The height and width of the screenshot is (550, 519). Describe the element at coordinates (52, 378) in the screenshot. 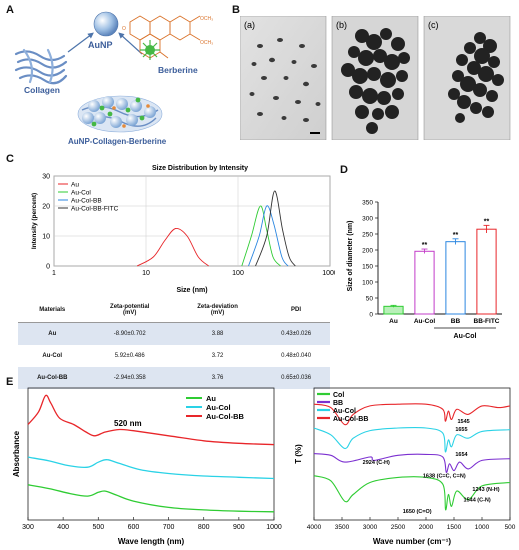

I see `cell-material: Au-Col-BB` at that location.